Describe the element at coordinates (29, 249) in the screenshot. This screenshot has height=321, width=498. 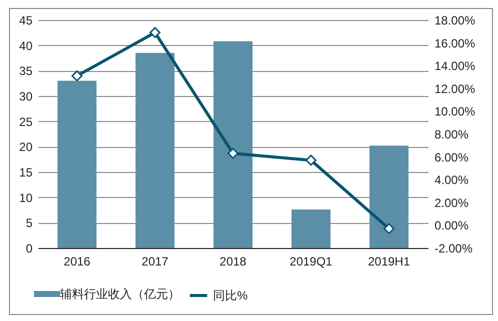
I see `y-tick-label: 0` at that location.